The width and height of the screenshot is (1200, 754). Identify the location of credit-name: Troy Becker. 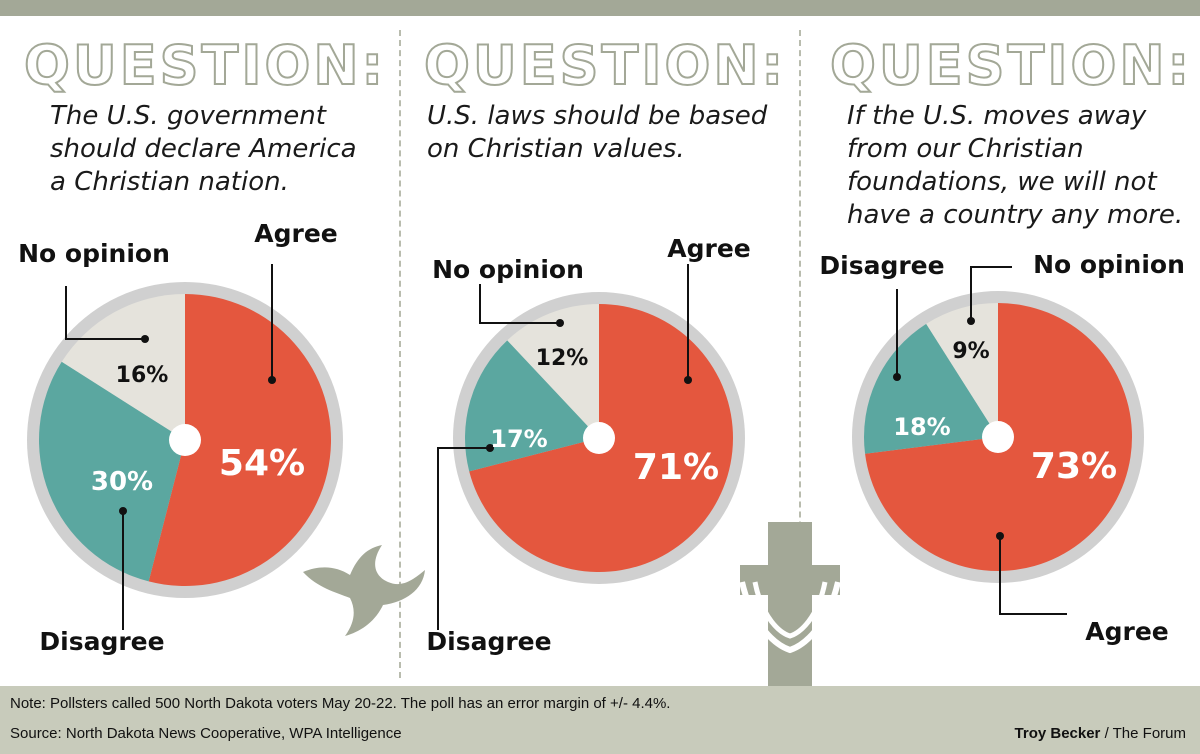
(1057, 733).